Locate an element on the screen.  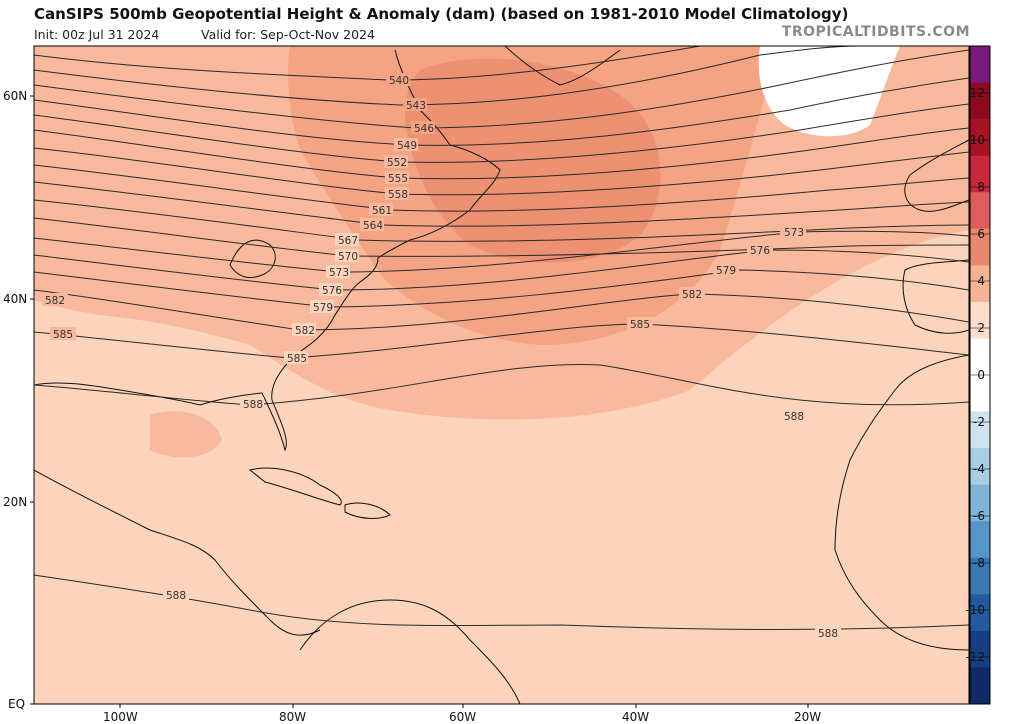
contour-label-579-east: 579 is located at coordinates (726, 271).